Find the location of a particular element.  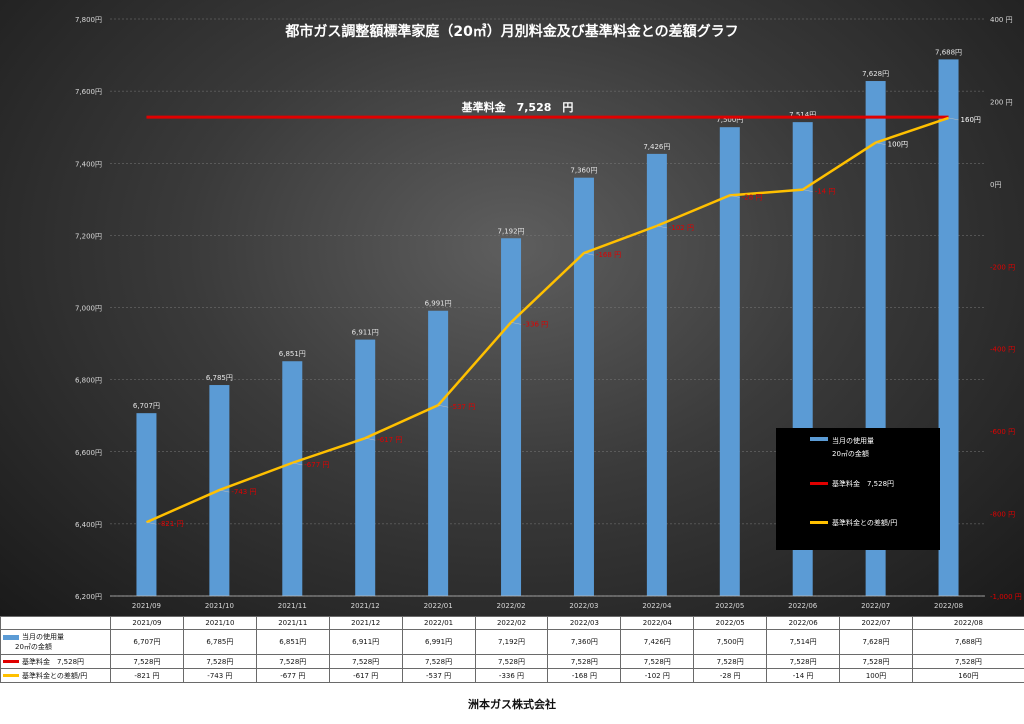

company-name: 洲本ガス株式会社 is located at coordinates (512, 704).